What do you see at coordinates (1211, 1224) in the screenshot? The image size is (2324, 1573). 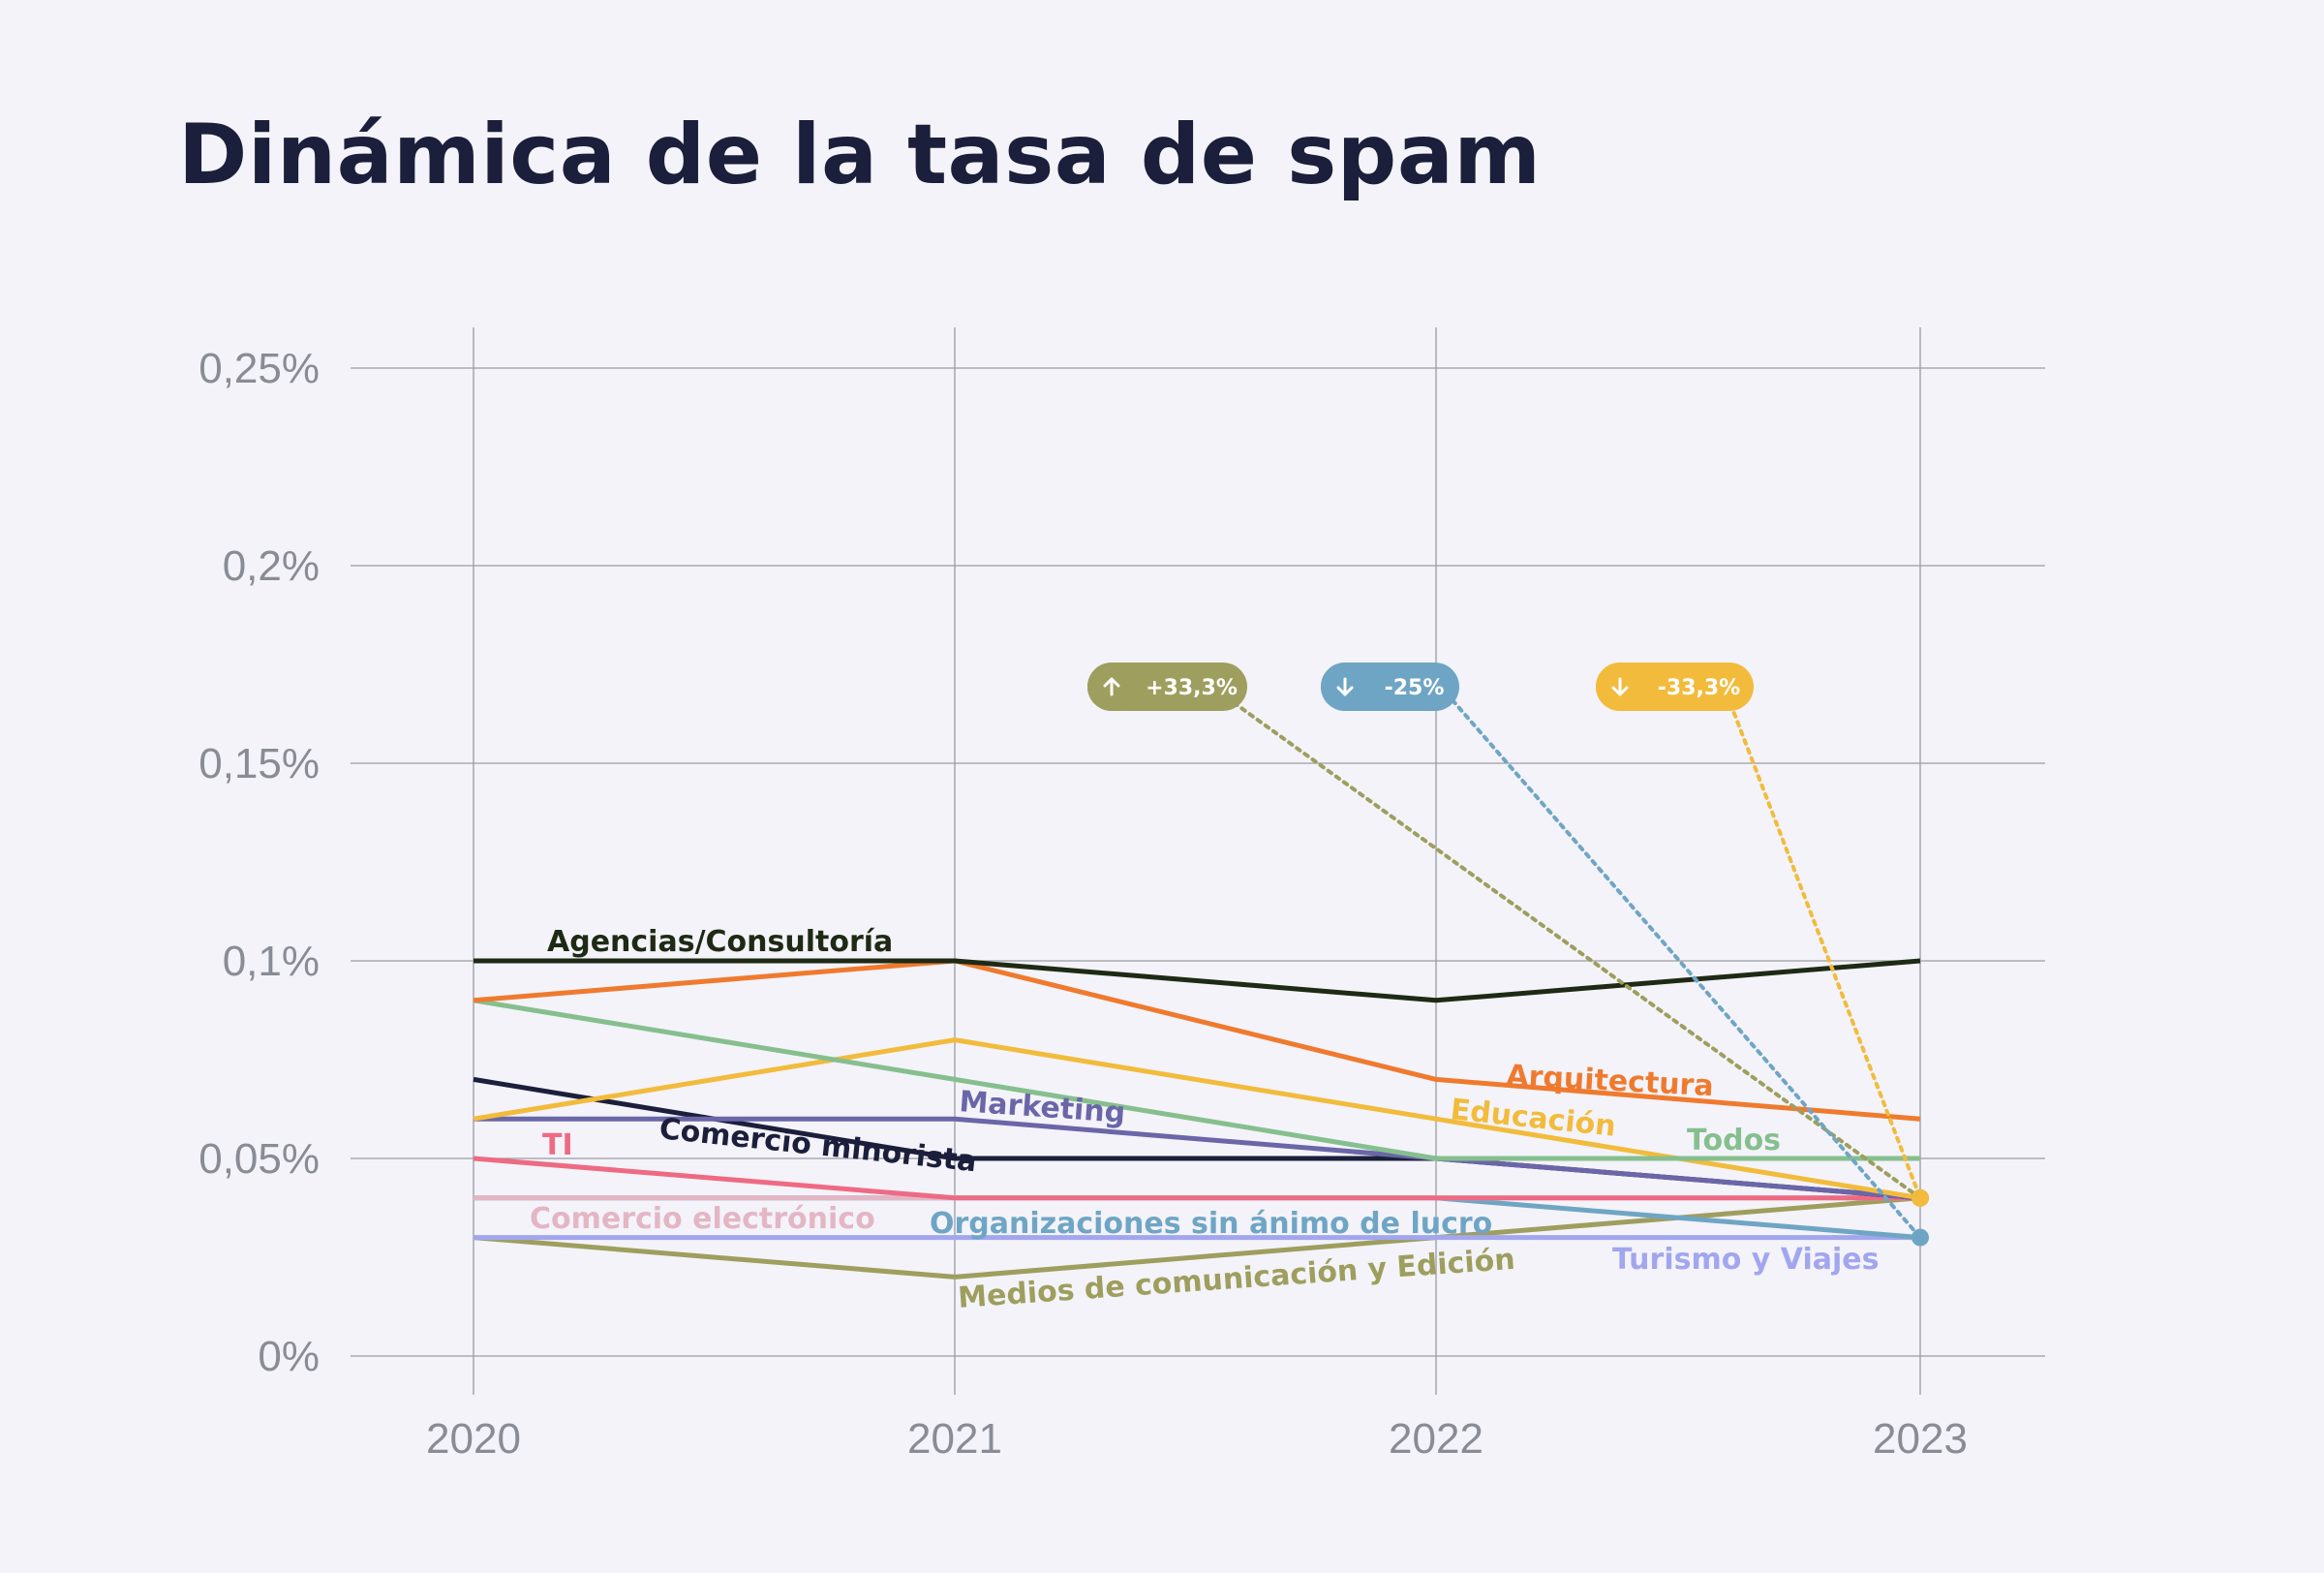 I see `series-label-organizaciones-sin-animo-de-lucro: Organizaciones sin ánimo de lucro` at bounding box center [1211, 1224].